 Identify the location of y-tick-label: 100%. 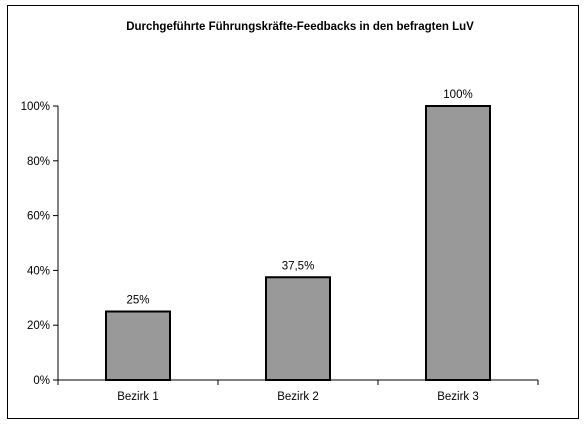
(35, 107).